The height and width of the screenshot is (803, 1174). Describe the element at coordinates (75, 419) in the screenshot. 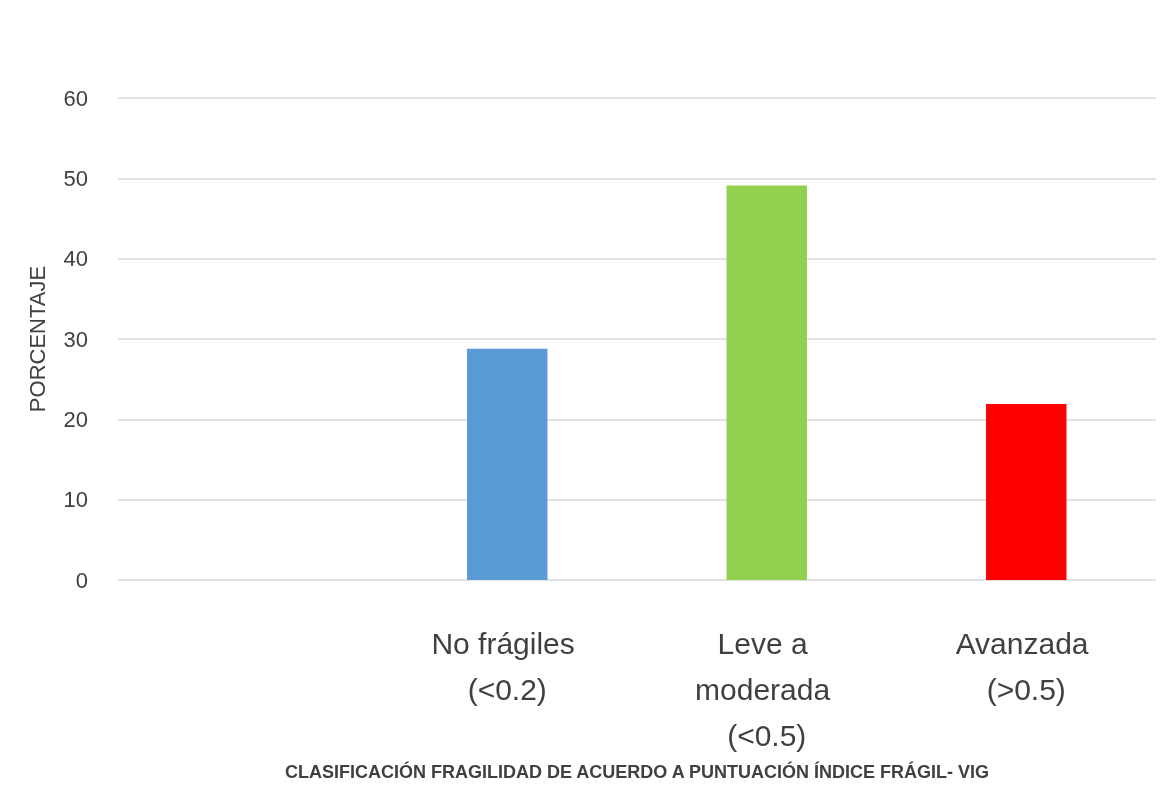

I see `y-tick-label: 20` at that location.